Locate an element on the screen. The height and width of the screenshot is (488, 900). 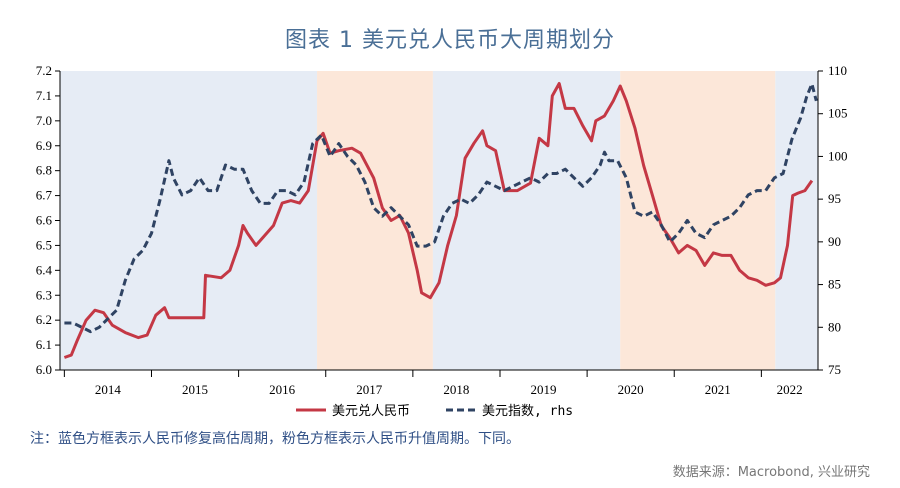
y-tick-label-left: 6.8 is located at coordinates (44, 170).